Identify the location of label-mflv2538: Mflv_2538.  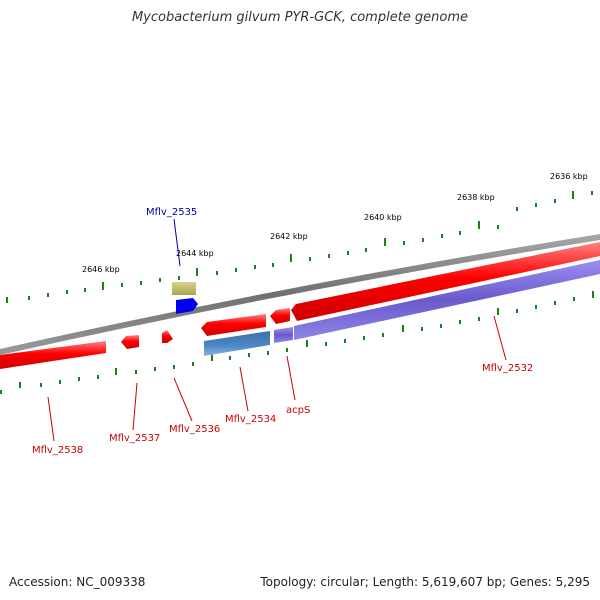
(57, 450).